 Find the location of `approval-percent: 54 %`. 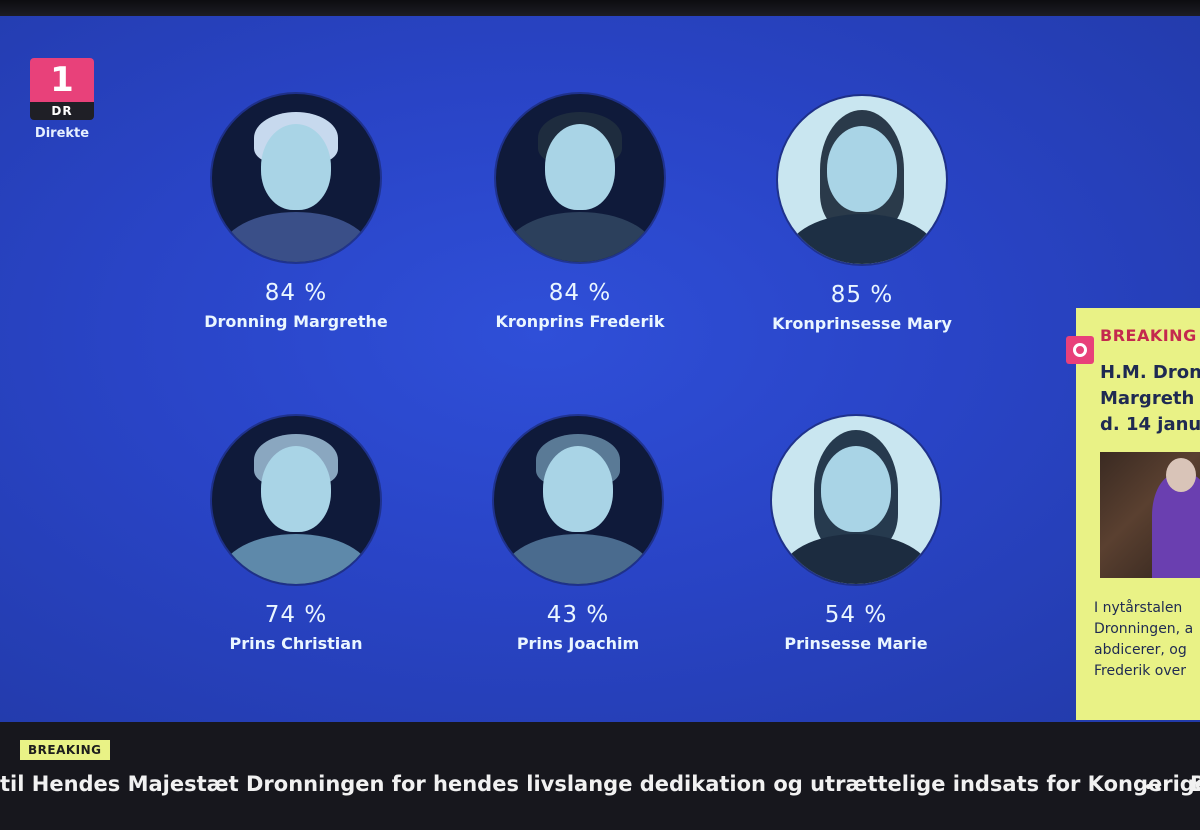

approval-percent: 54 % is located at coordinates (856, 615).